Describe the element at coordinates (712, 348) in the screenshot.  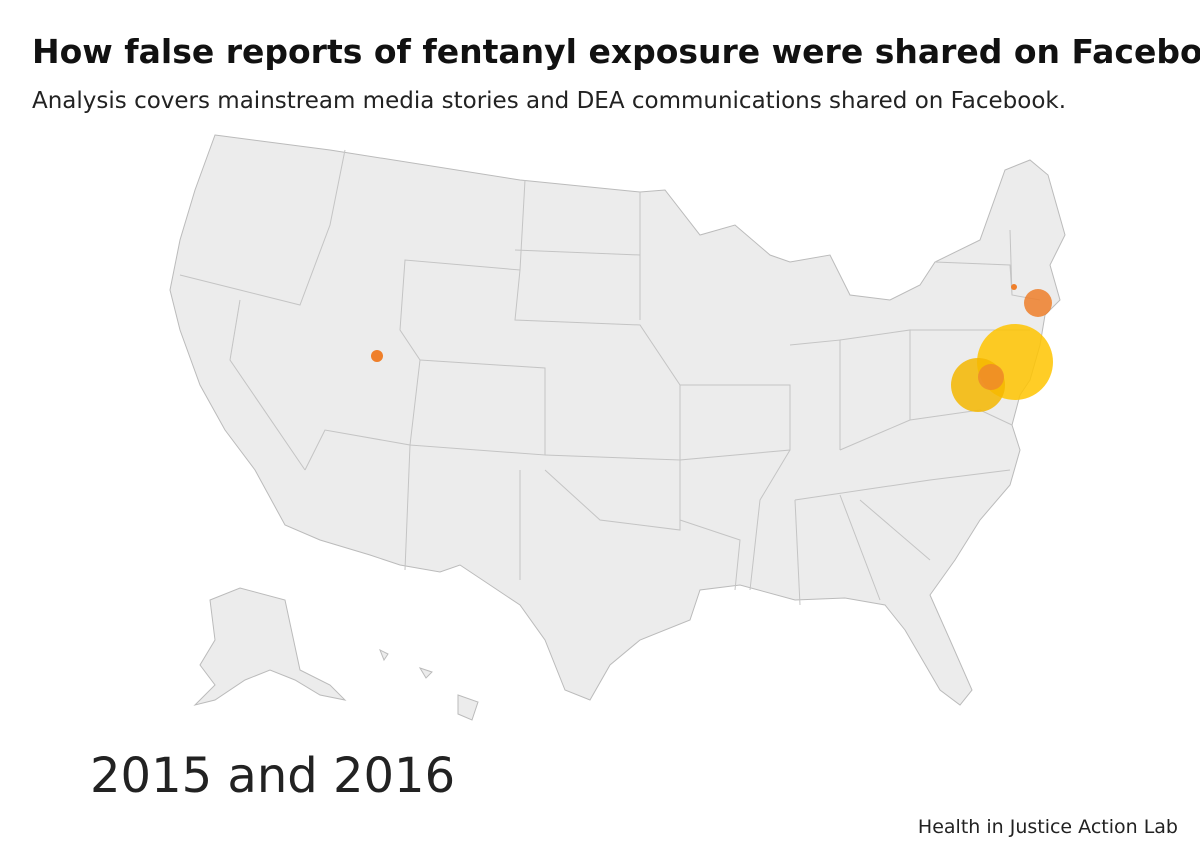
I see `report-bubbles` at that location.